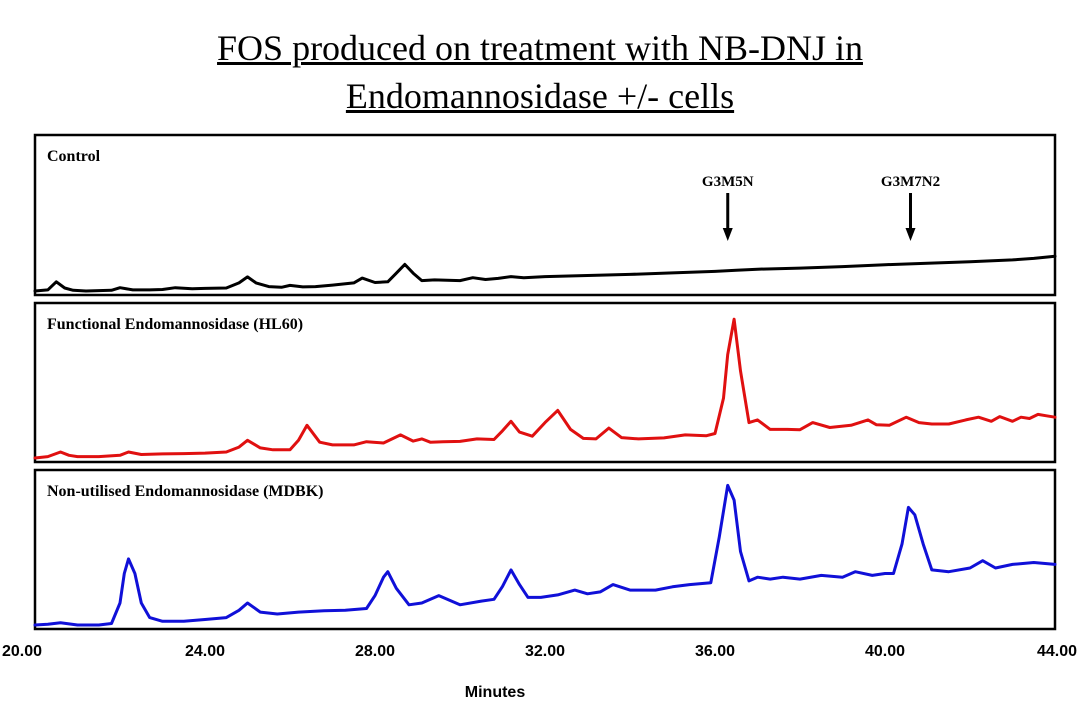 The image size is (1080, 720). I want to click on chart-title-line-2: Endomannosidase +/- cells, so click(540, 96).